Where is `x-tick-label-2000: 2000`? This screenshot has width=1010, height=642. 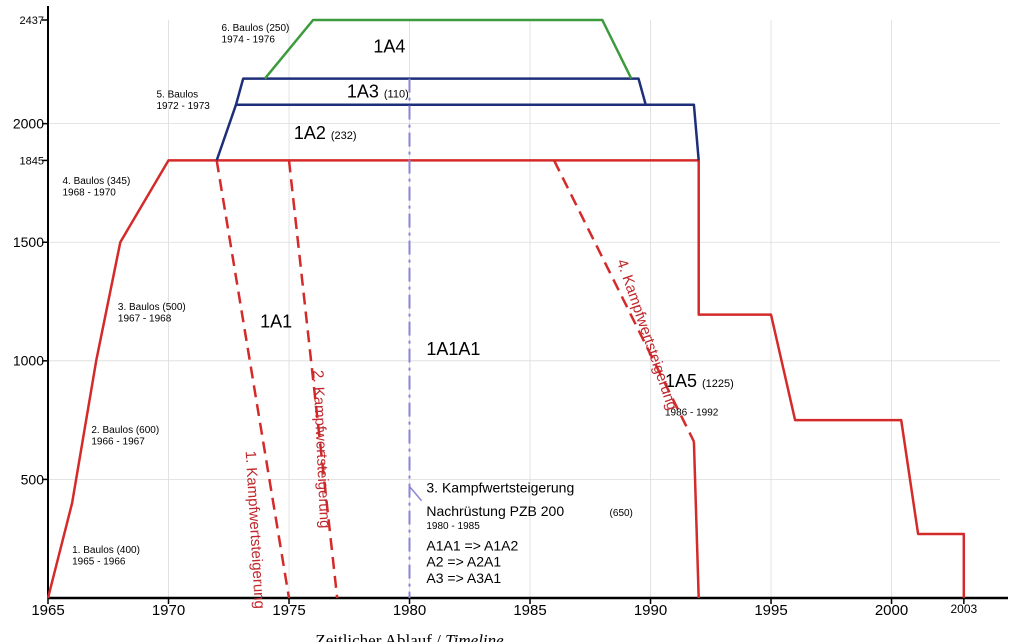 x-tick-label-2000: 2000 is located at coordinates (891, 610).